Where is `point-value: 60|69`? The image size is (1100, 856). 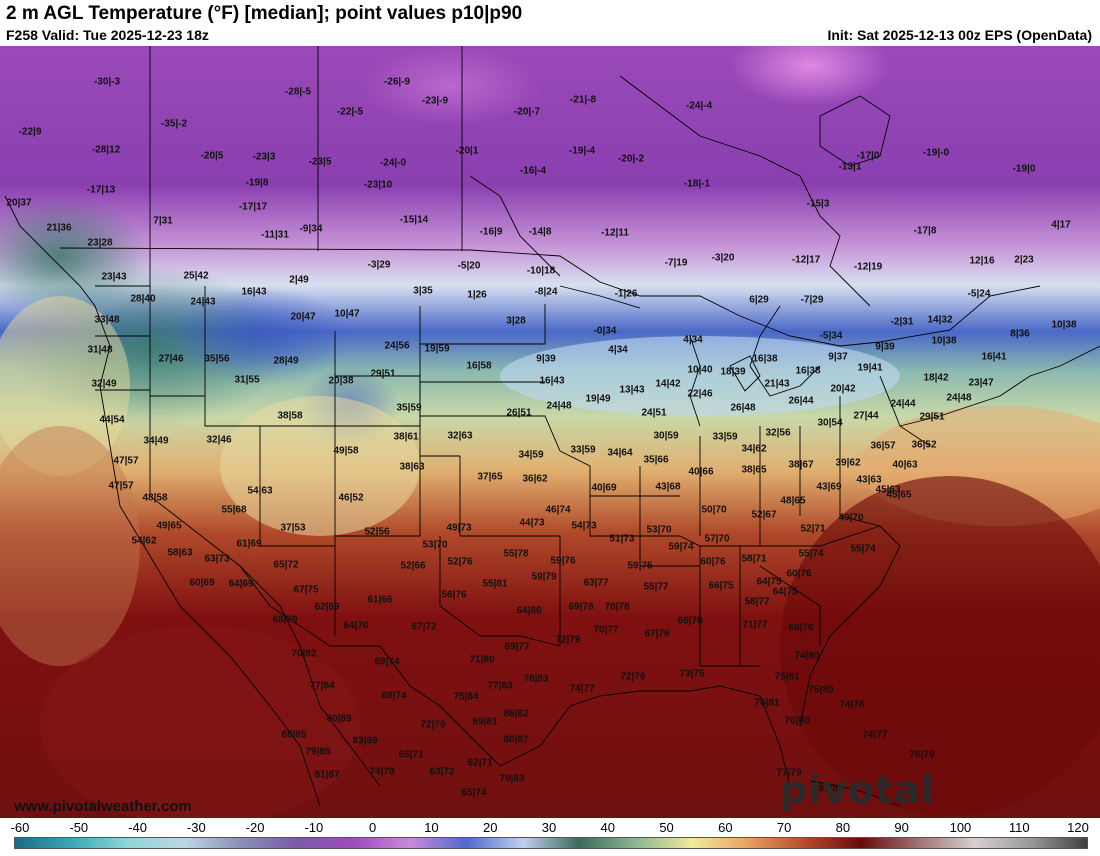 point-value: 60|69 is located at coordinates (202, 583).